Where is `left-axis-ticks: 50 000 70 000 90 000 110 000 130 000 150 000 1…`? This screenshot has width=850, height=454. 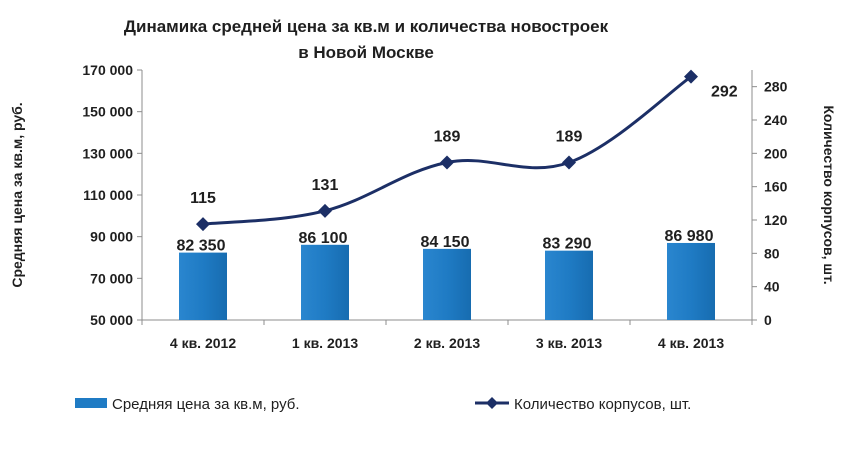
left-axis-ticks: 50 000 70 000 90 000 110 000 130 000 150 000 1… is located at coordinates (112, 195).